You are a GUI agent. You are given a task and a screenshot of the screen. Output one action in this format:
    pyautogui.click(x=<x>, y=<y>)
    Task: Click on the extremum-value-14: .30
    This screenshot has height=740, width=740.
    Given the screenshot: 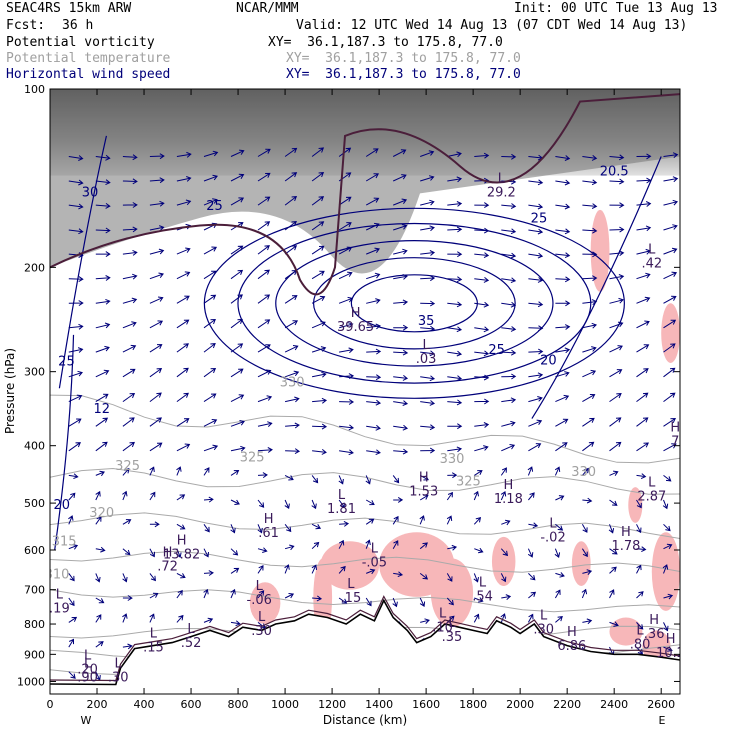 What is the action you would take?
    pyautogui.click(x=261, y=631)
    